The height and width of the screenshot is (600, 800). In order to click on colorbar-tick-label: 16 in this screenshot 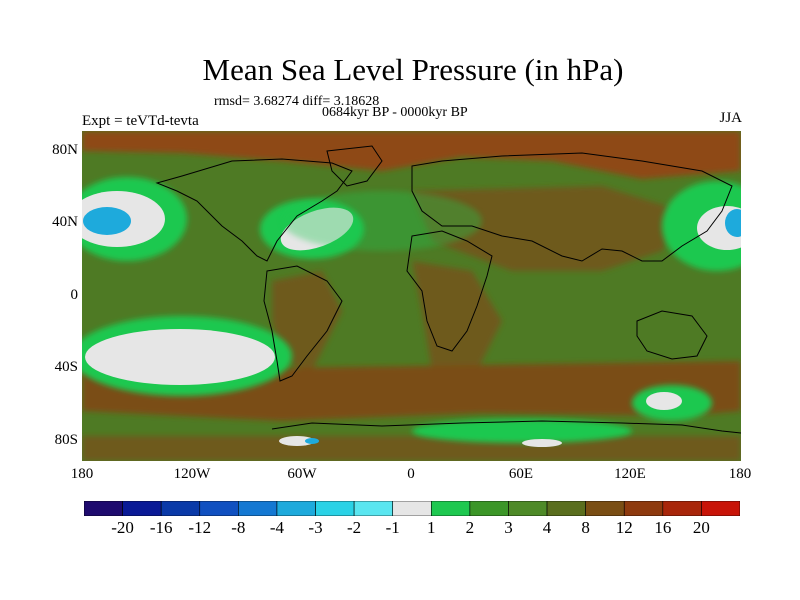, I will do `click(663, 527)`.